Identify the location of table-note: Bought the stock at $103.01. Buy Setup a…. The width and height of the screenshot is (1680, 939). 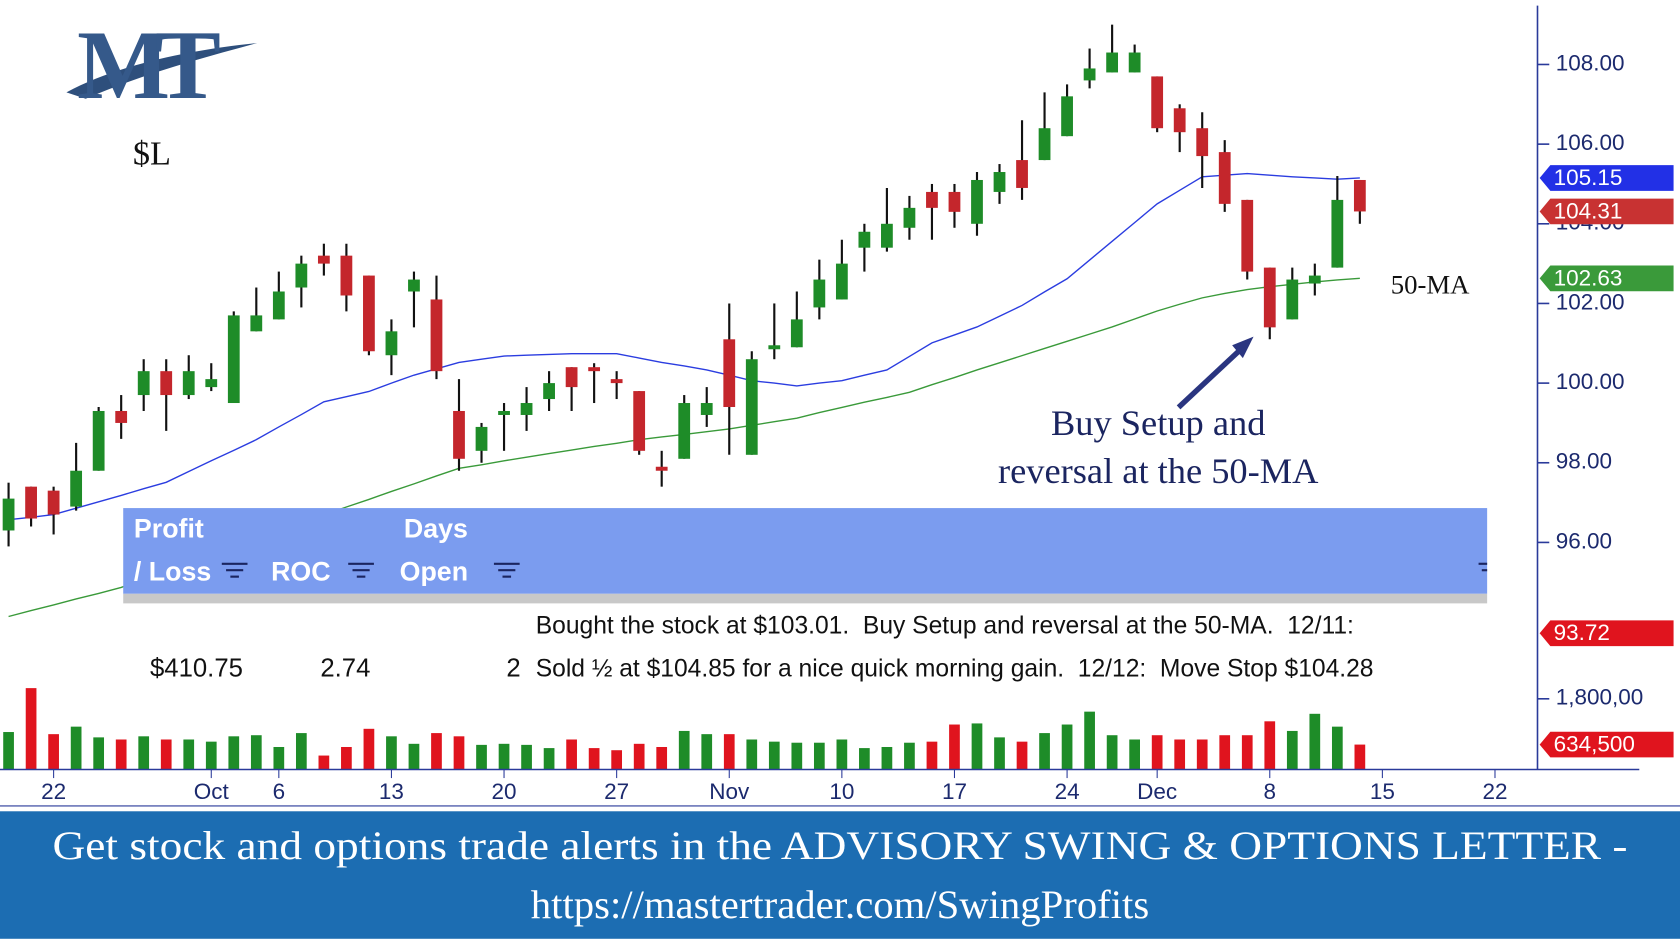
(945, 626).